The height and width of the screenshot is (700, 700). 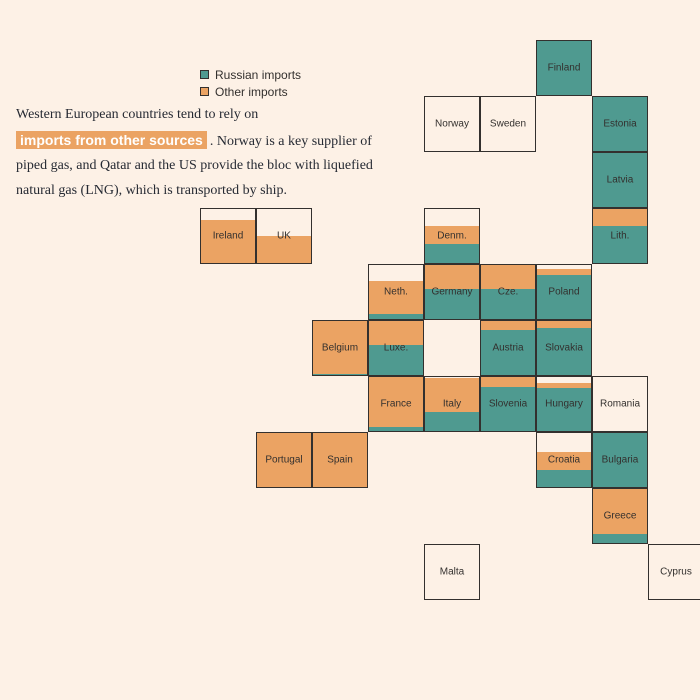 I want to click on tile-label: Bulgaria, so click(x=620, y=460).